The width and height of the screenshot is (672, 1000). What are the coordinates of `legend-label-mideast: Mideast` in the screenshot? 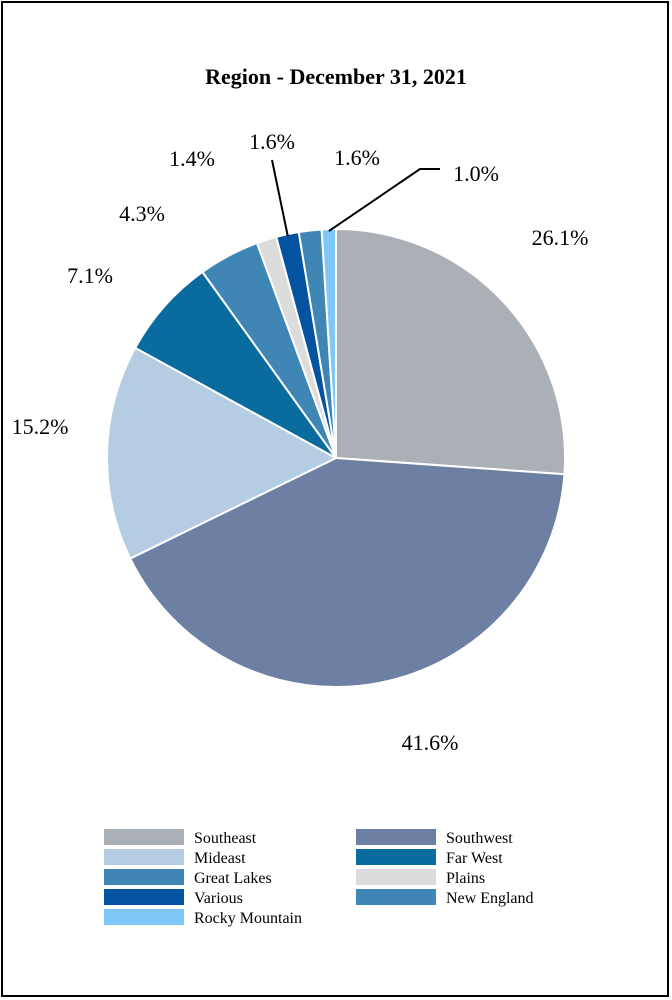 It's located at (220, 858).